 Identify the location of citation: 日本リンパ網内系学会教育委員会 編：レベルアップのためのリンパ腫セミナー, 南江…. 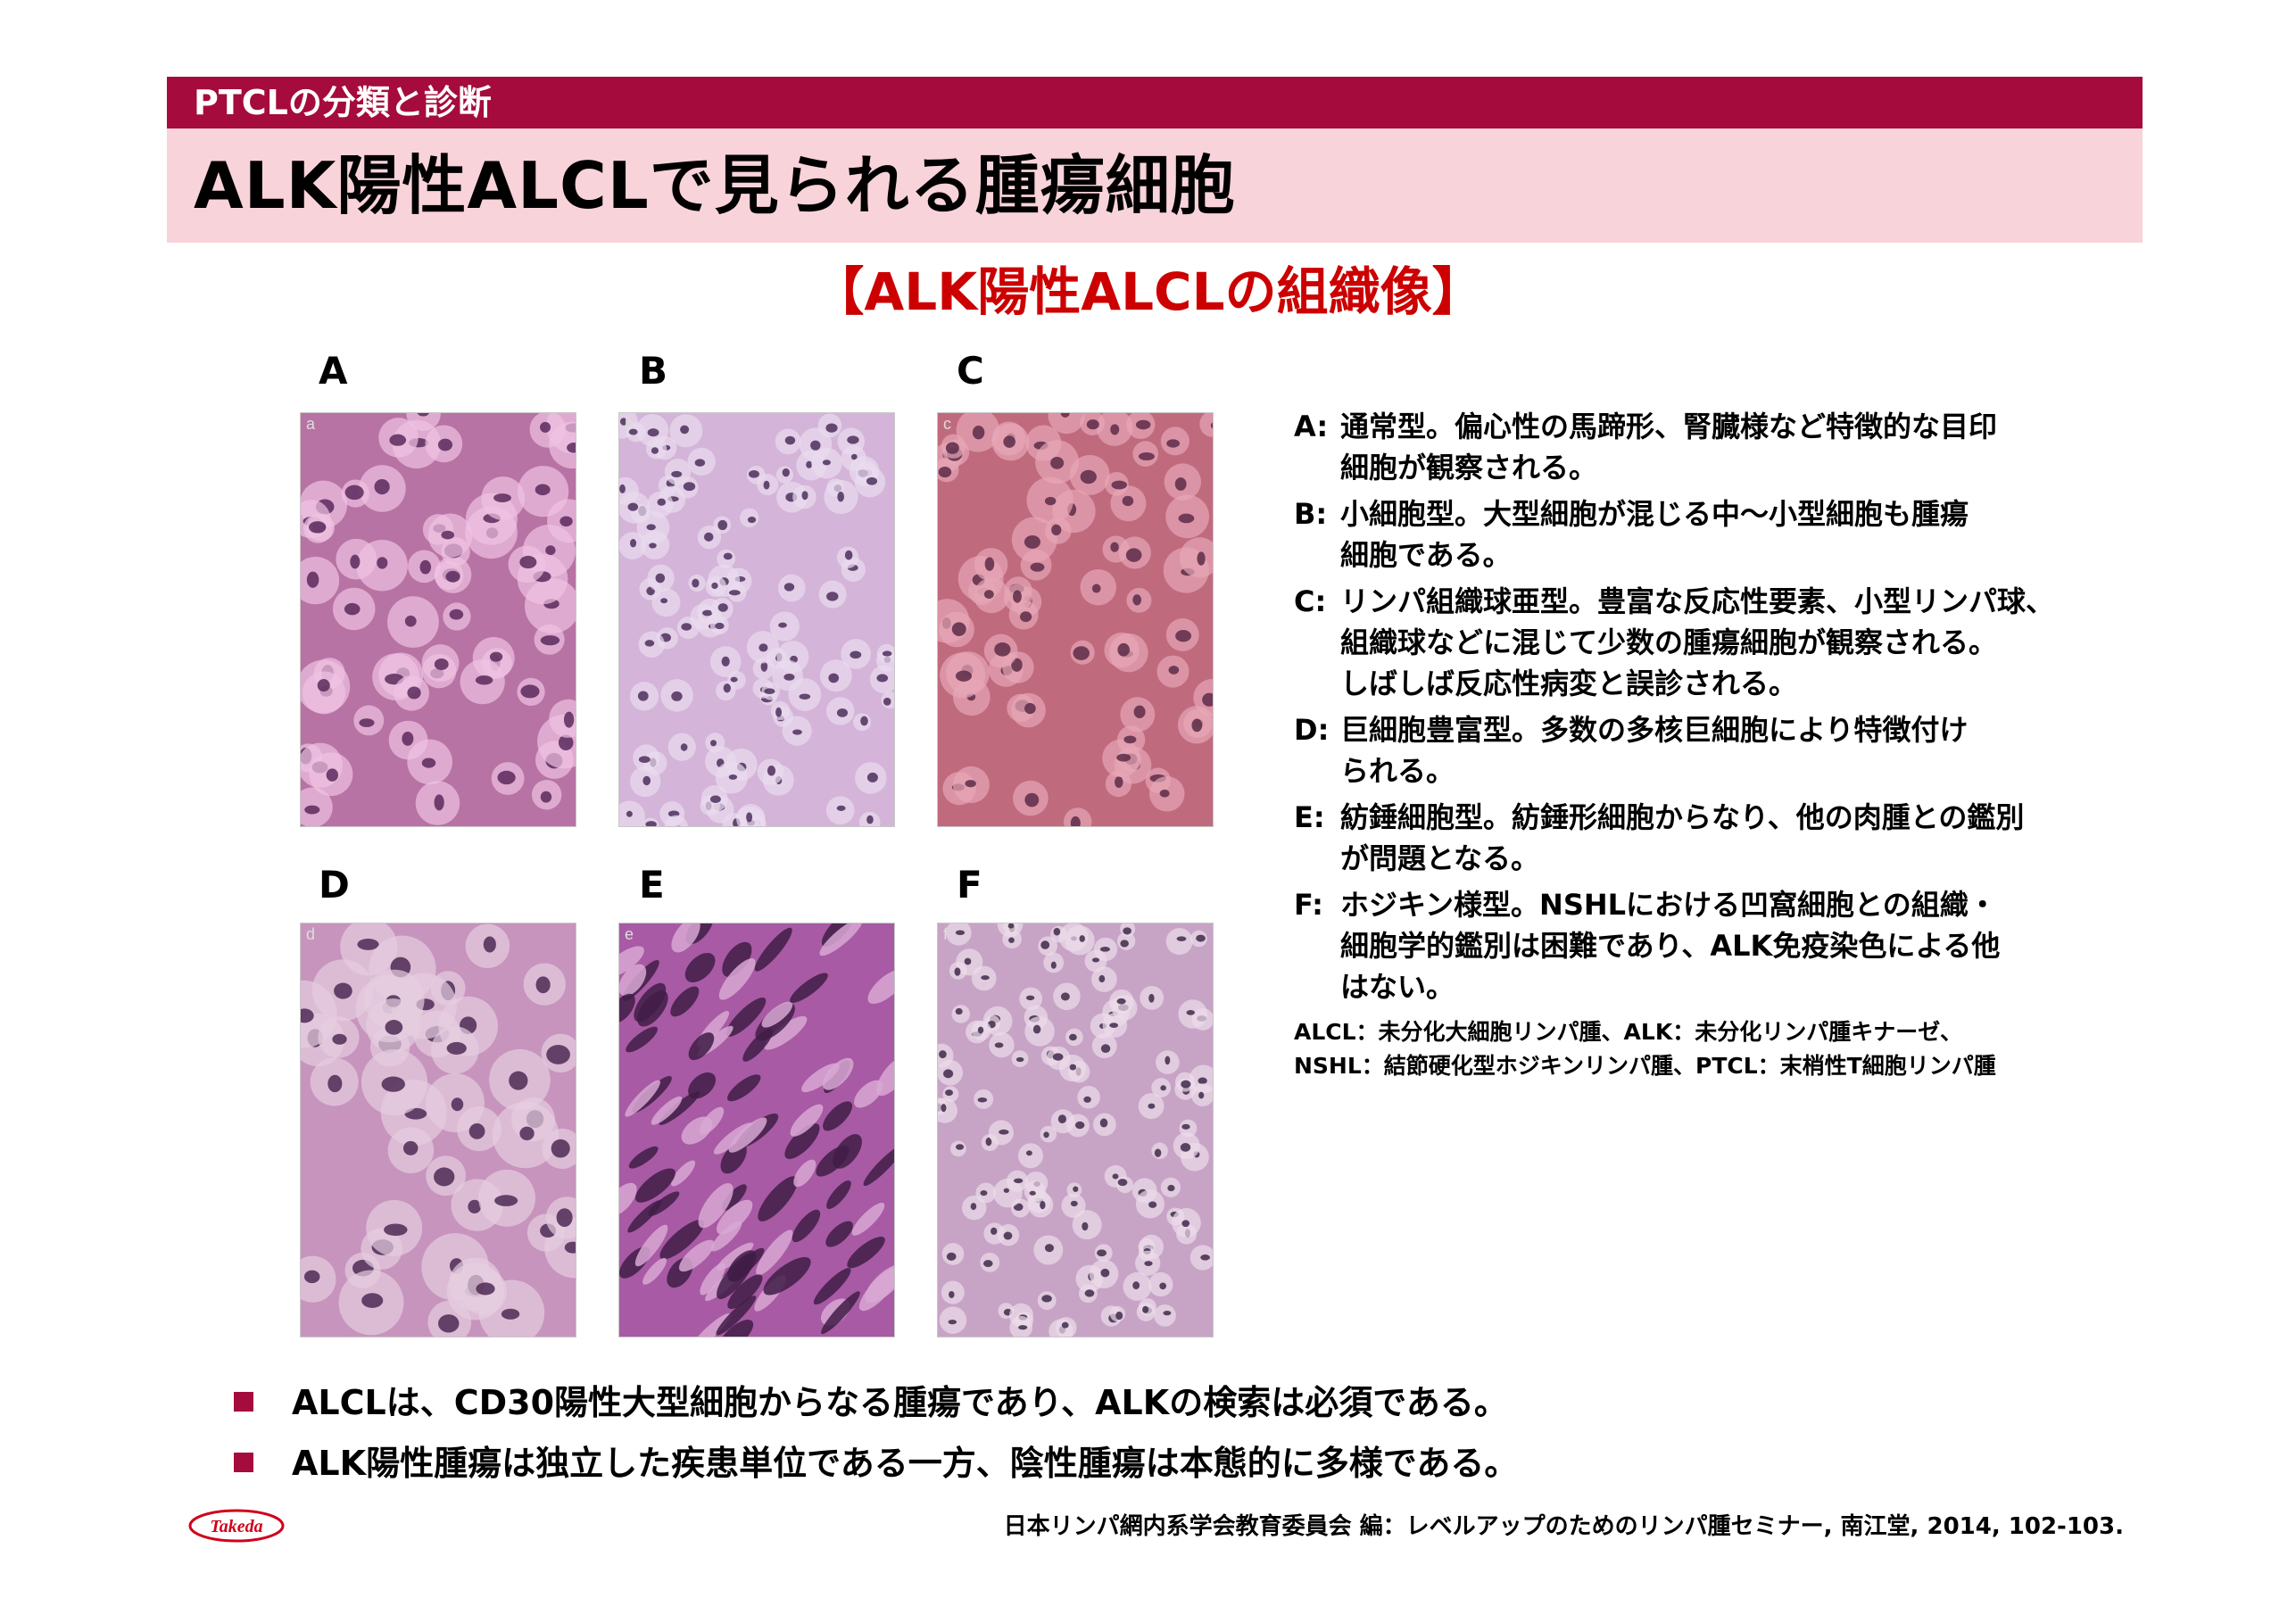
(1563, 1526).